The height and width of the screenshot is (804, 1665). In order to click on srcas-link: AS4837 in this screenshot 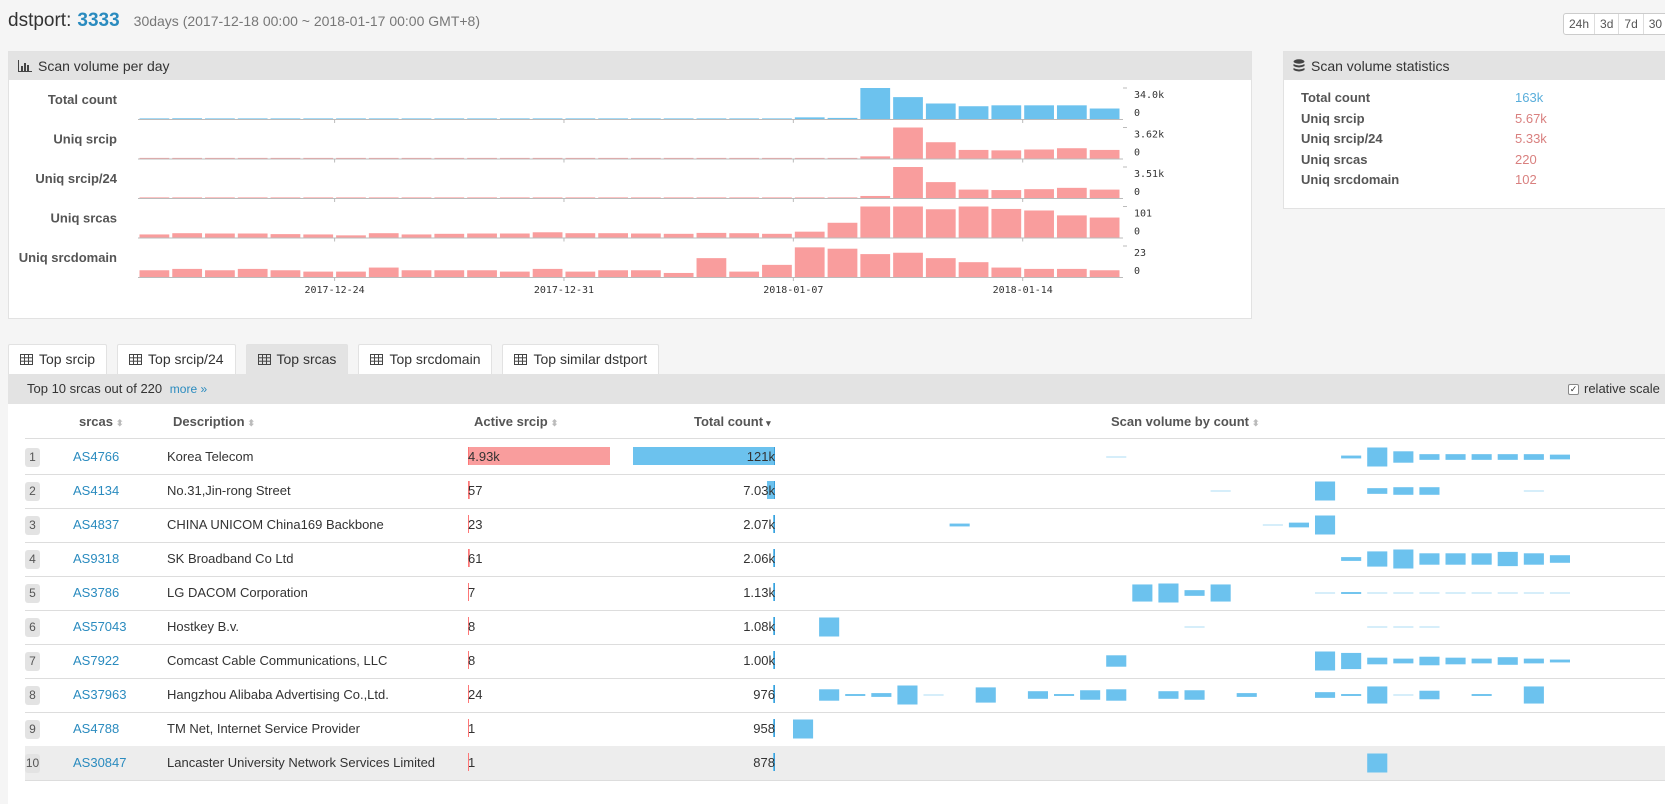, I will do `click(96, 524)`.